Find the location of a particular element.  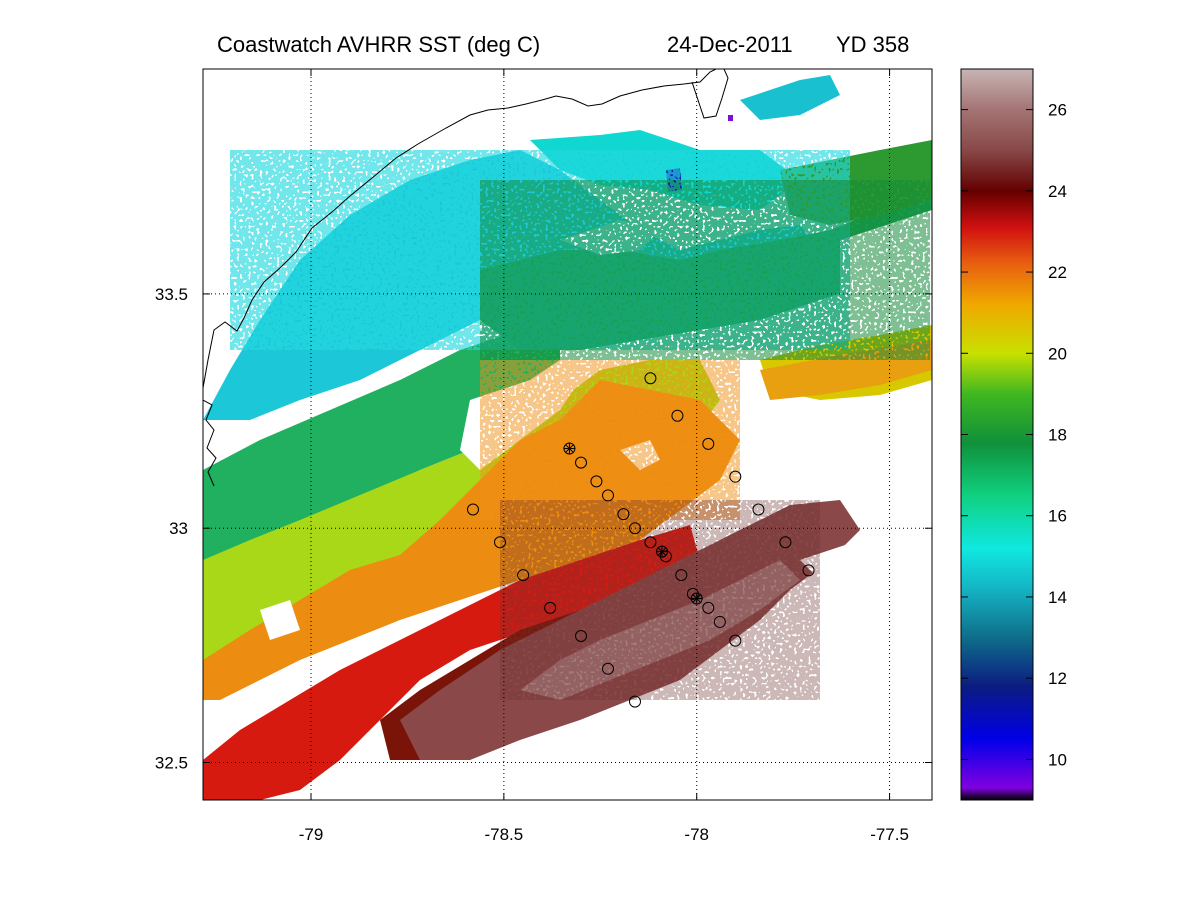

colorbar-tick-label: 12 is located at coordinates (1057, 678).